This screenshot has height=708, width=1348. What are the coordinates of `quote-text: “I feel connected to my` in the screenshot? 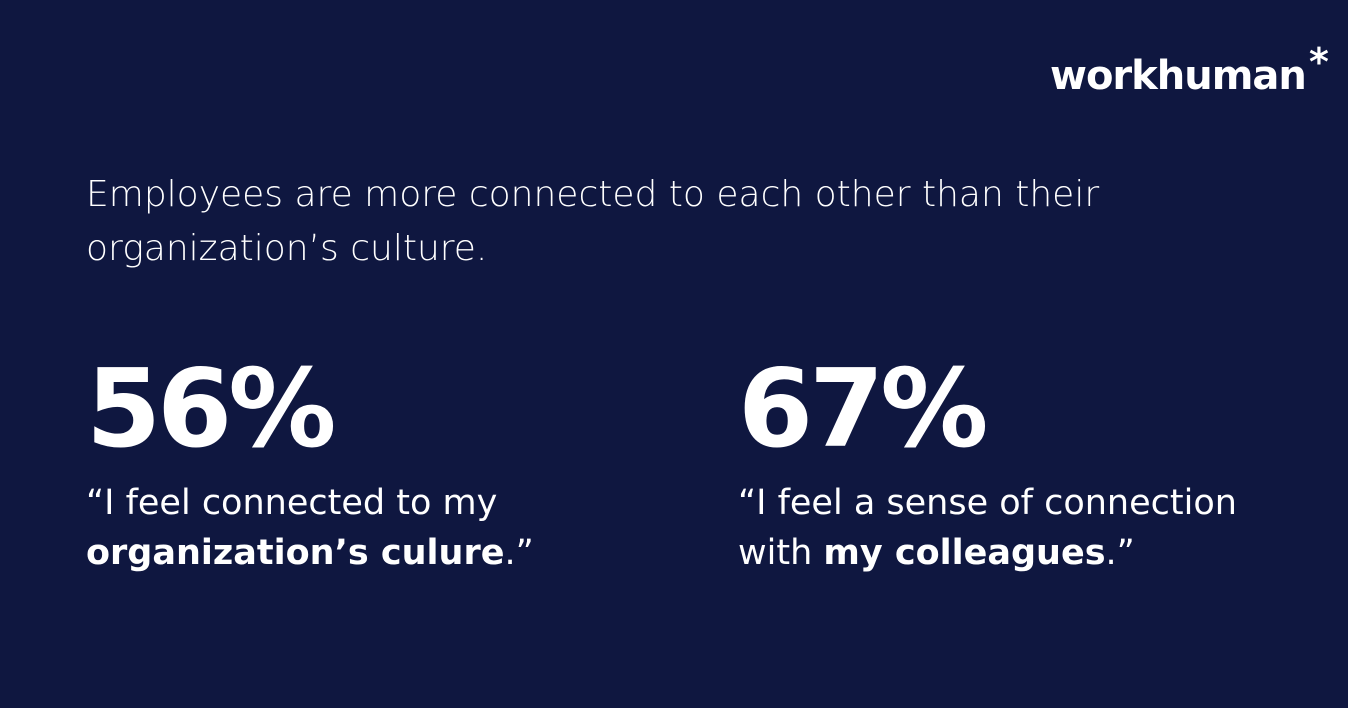 It's located at (292, 503).